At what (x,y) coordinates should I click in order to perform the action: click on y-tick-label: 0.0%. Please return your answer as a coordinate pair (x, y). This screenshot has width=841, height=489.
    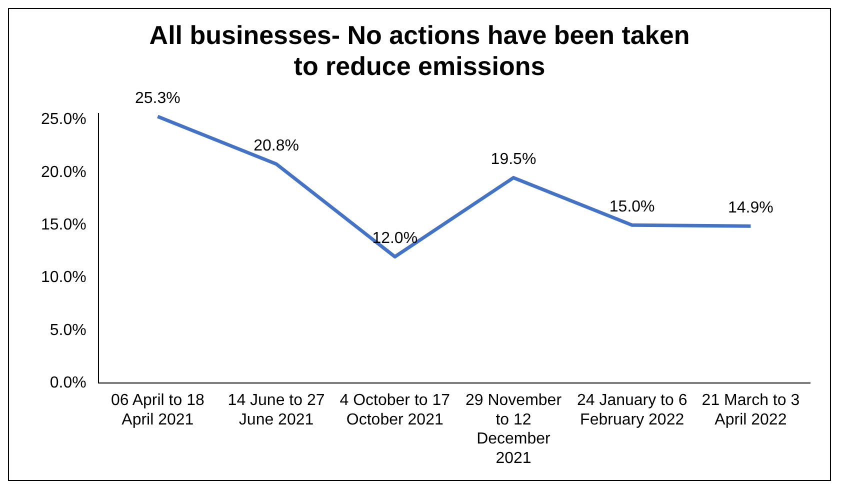
    Looking at the image, I should click on (68, 383).